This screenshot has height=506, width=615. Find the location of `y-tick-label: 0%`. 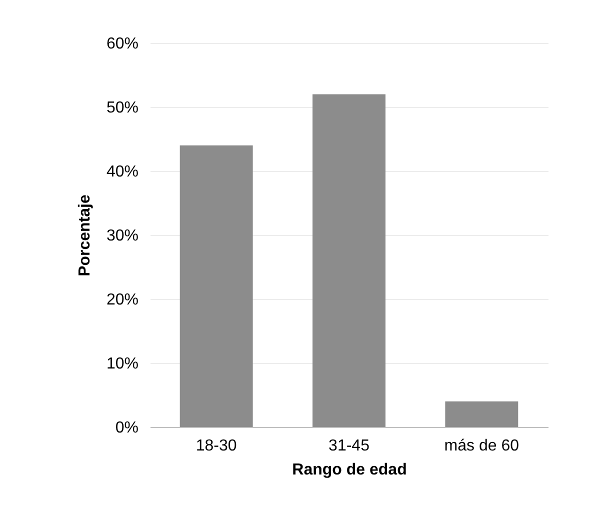

y-tick-label: 0% is located at coordinates (126, 428).